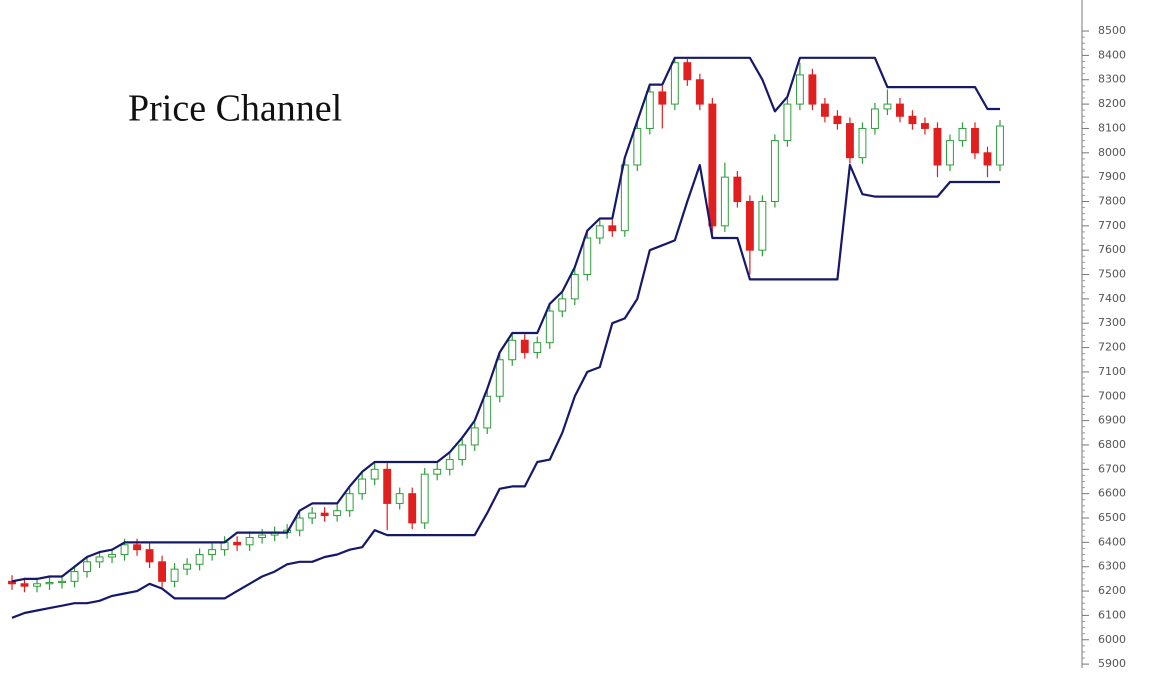 This screenshot has height=675, width=1153. What do you see at coordinates (1112, 54) in the screenshot?
I see `y-tick-label: 8400` at bounding box center [1112, 54].